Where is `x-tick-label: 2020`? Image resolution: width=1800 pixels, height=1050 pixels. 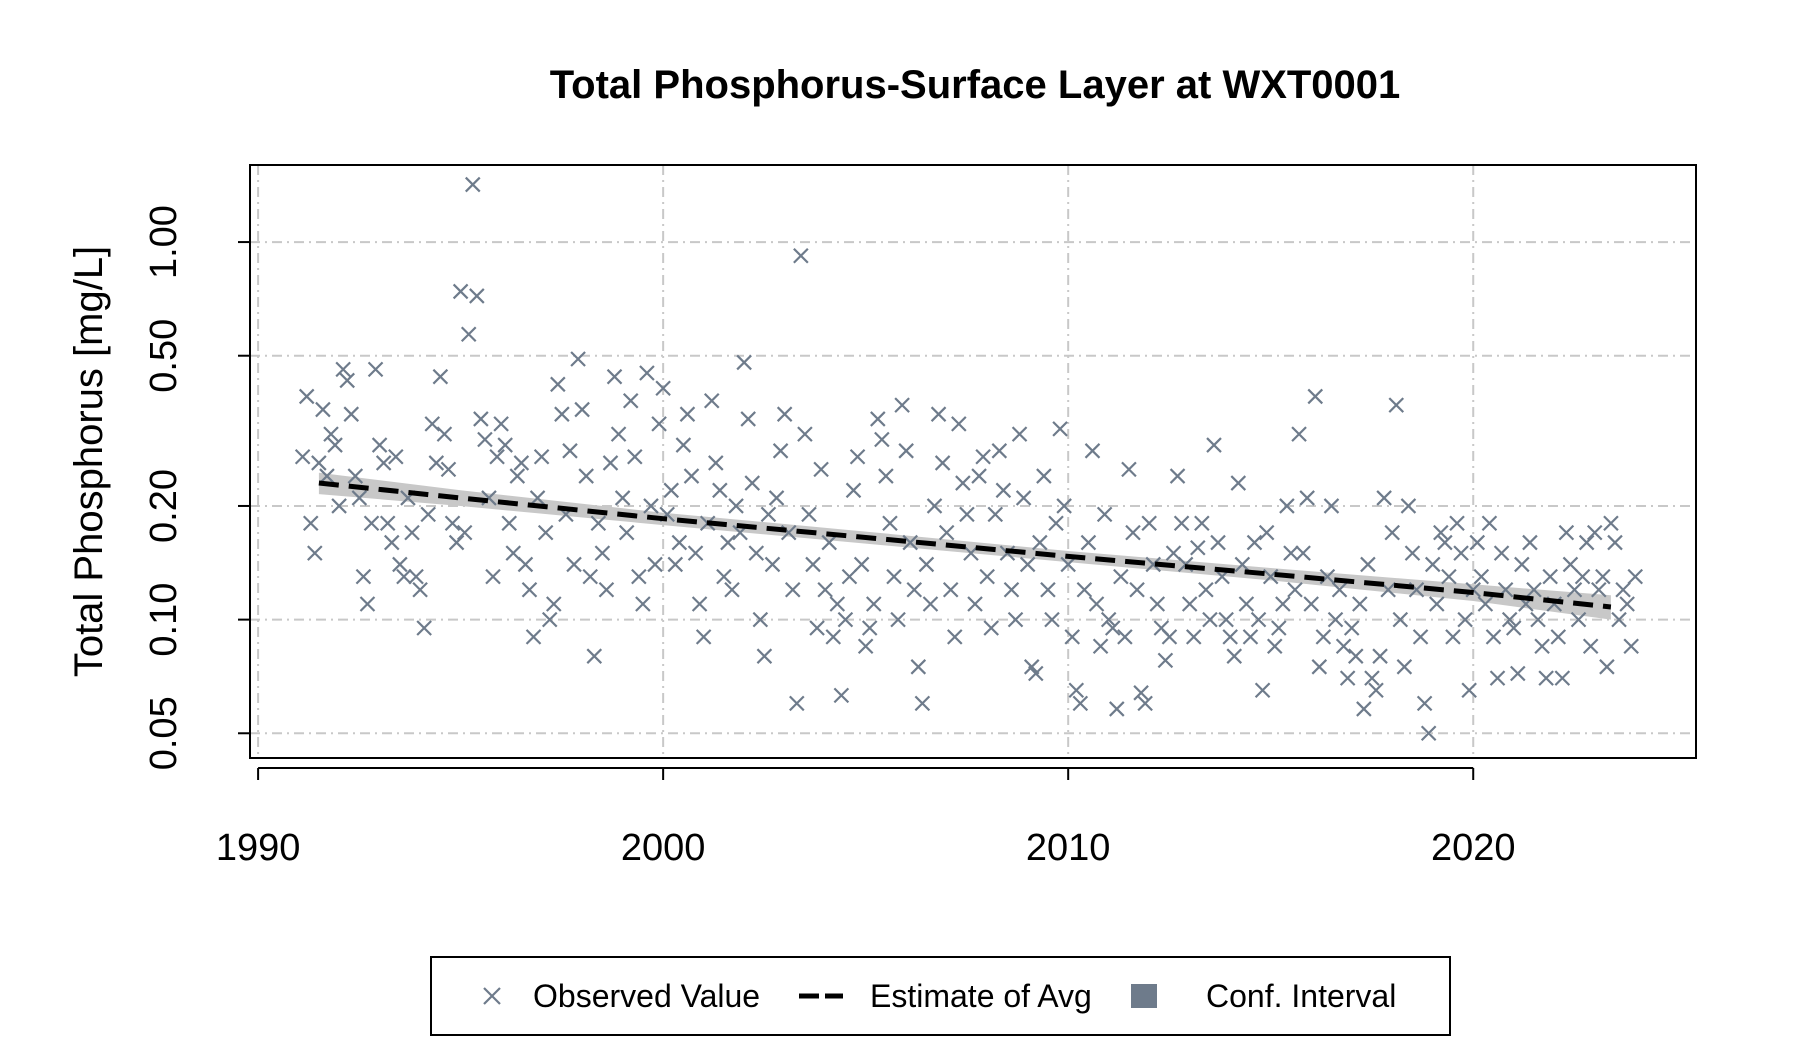
x-tick-label: 2020 is located at coordinates (1473, 848).